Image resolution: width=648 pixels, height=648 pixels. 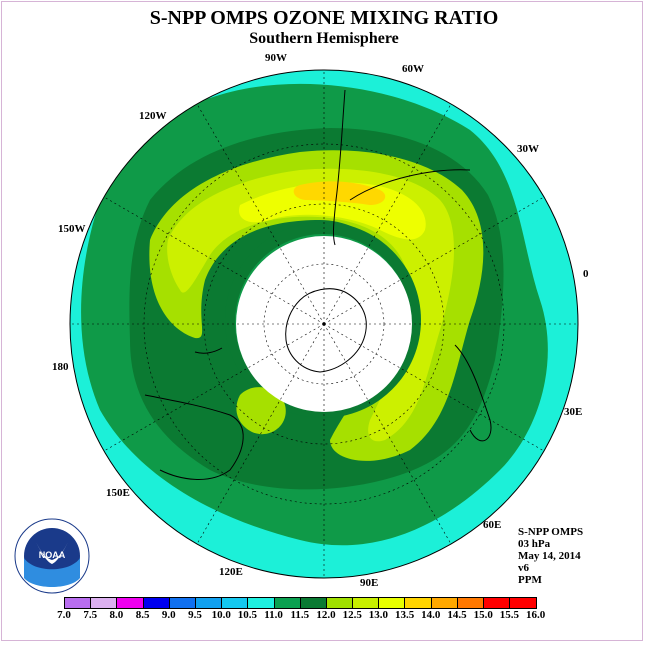 I want to click on map-title: S-NPP OMPS OZONE MIXING RATIO, so click(x=324, y=18).